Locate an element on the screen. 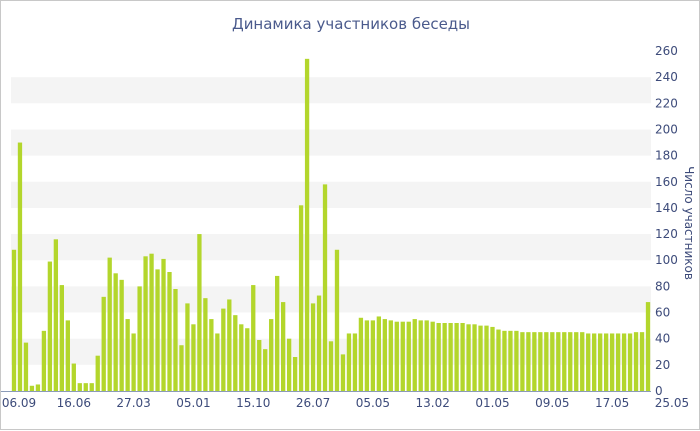 The height and width of the screenshot is (431, 700). y-tick-label: 40 is located at coordinates (662, 339).